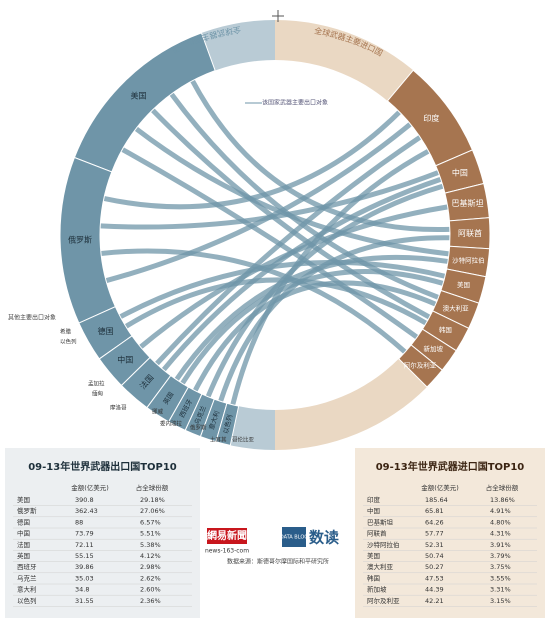 The height and width of the screenshot is (620, 550). What do you see at coordinates (500, 511) in the screenshot?
I see `row-share: 4.91%` at bounding box center [500, 511].